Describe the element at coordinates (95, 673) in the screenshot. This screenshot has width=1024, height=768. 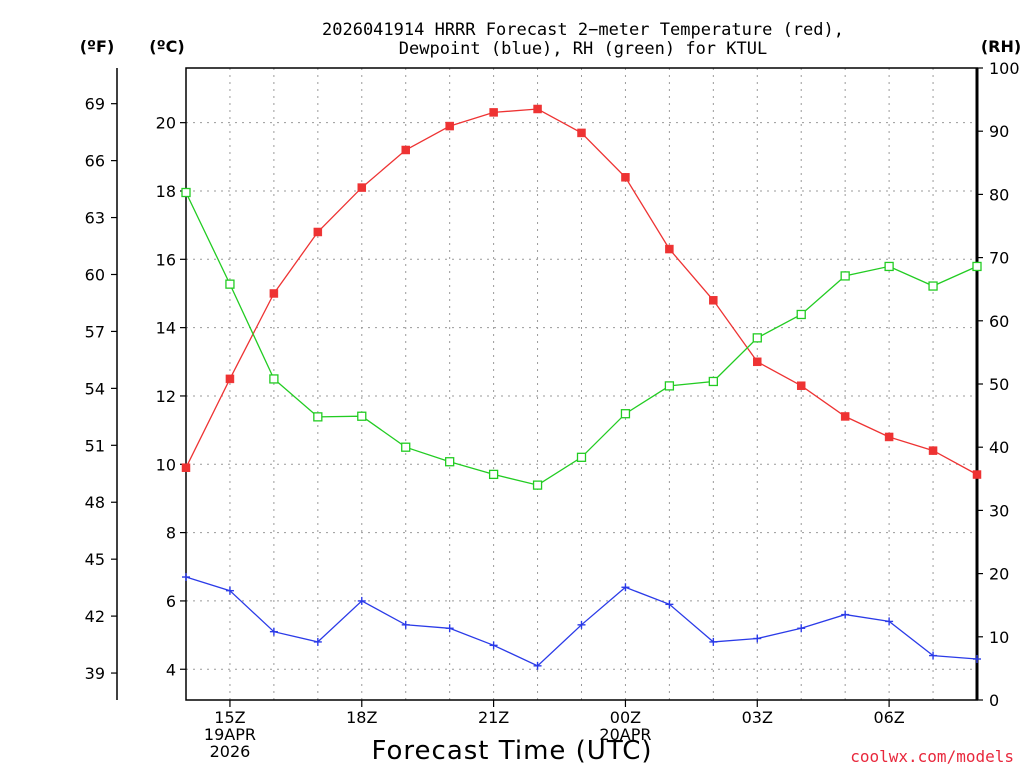
I see `fahrenheit-tick-label: 39` at that location.